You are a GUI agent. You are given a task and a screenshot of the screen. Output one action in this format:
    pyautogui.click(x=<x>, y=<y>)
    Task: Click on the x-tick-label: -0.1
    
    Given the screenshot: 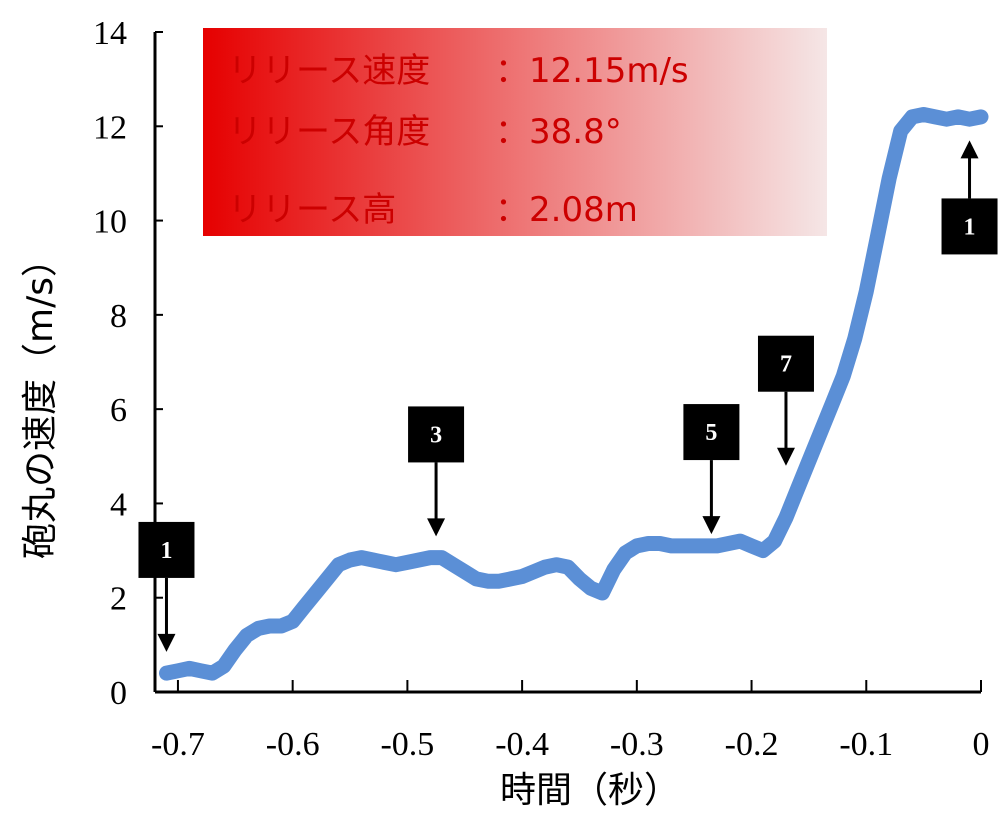 What is the action you would take?
    pyautogui.click(x=866, y=744)
    